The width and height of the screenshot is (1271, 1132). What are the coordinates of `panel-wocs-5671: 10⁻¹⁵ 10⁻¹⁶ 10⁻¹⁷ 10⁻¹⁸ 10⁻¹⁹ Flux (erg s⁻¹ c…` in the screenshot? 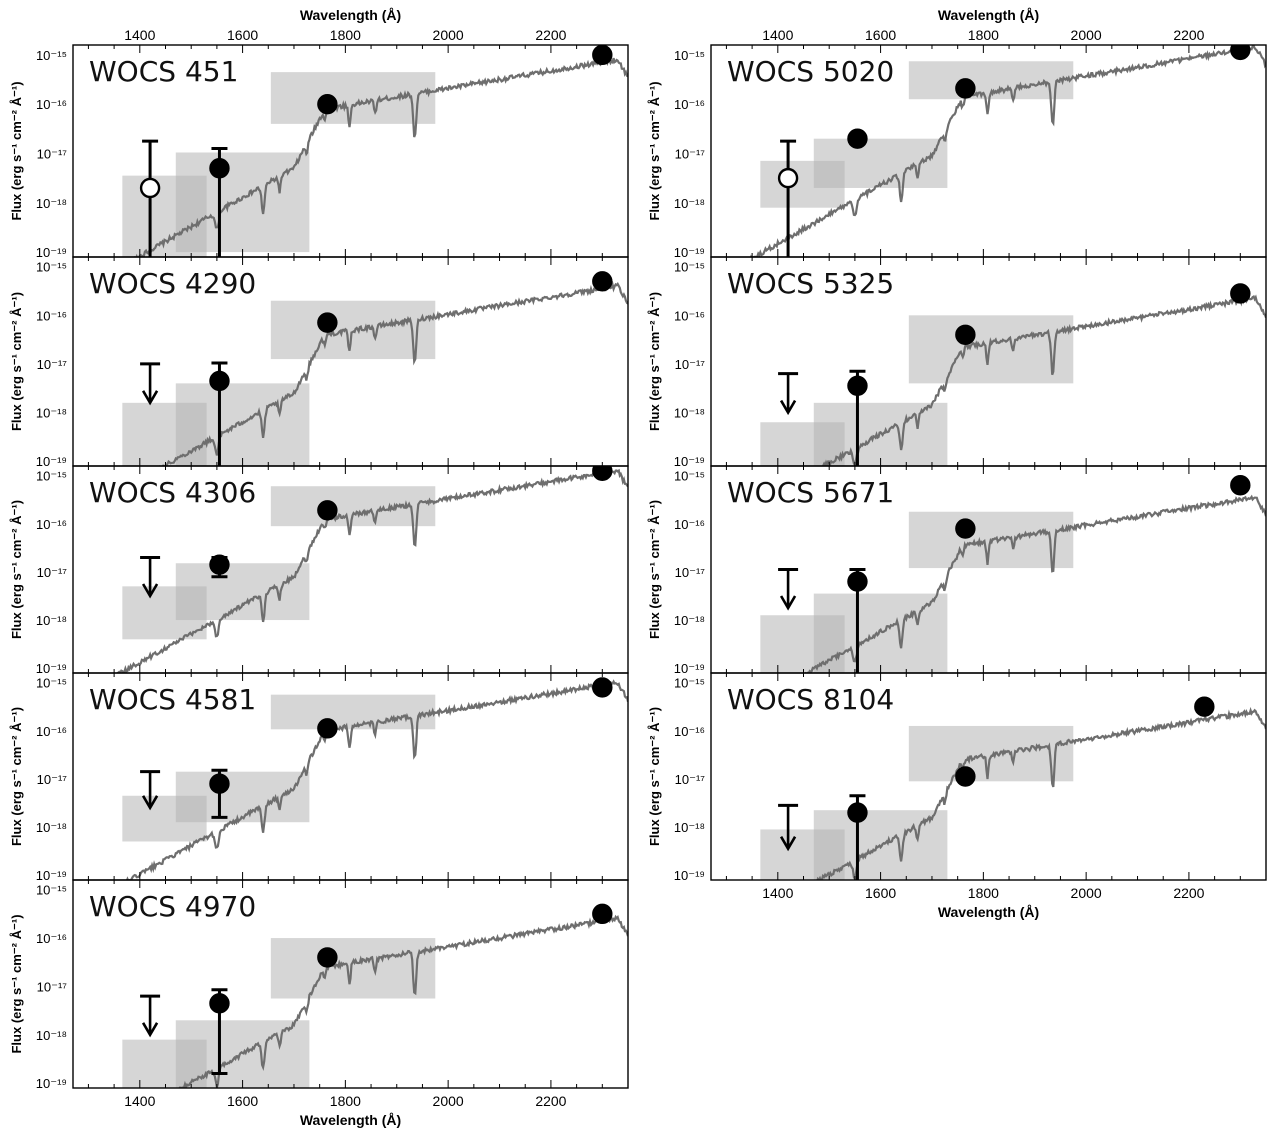 It's located at (957, 570).